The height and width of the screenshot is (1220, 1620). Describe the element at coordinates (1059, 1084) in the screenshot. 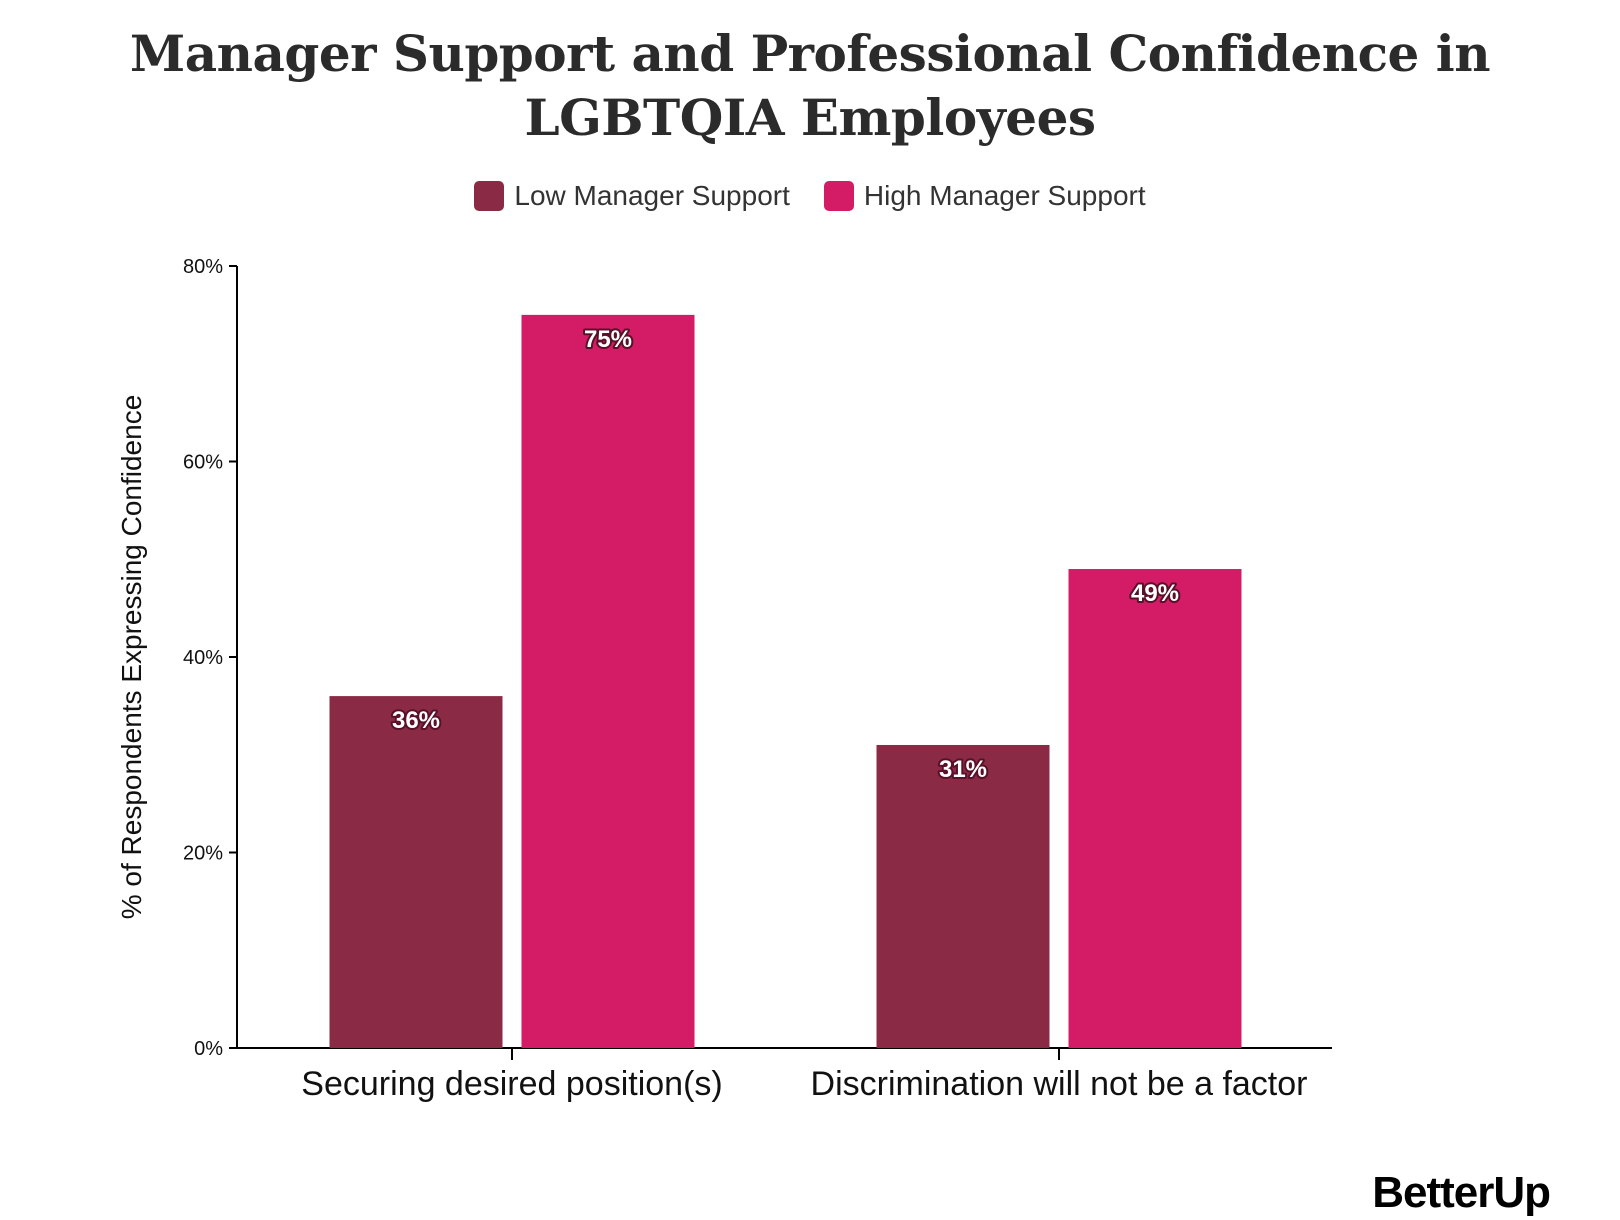

I see `x-category-label: Discrimination will not be a factor` at that location.